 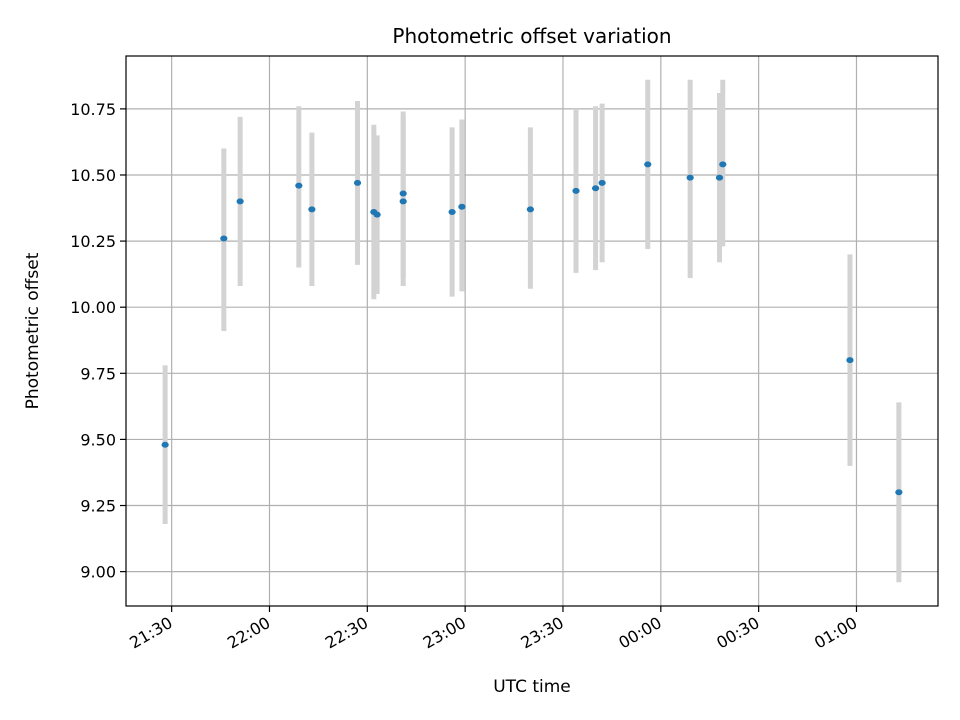 What do you see at coordinates (531, 36) in the screenshot?
I see `chart-title: Photometric offset variation` at bounding box center [531, 36].